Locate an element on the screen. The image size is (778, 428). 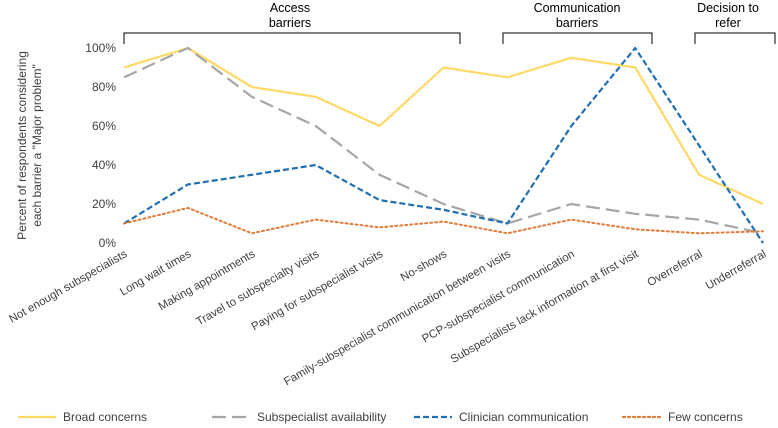
legend-label: Clinician communication is located at coordinates (523, 417).